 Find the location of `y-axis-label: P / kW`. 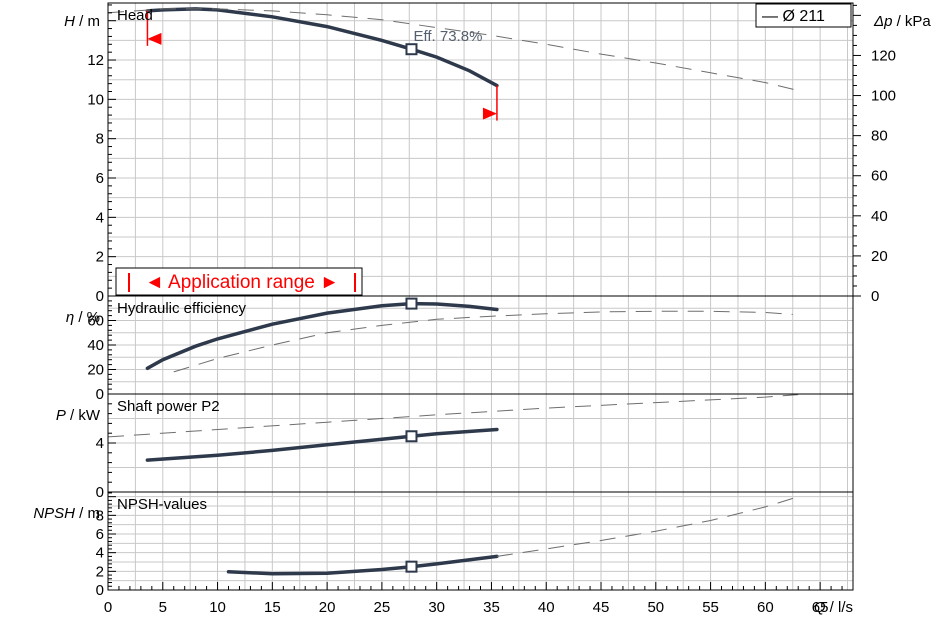

y-axis-label: P / kW is located at coordinates (78, 415).